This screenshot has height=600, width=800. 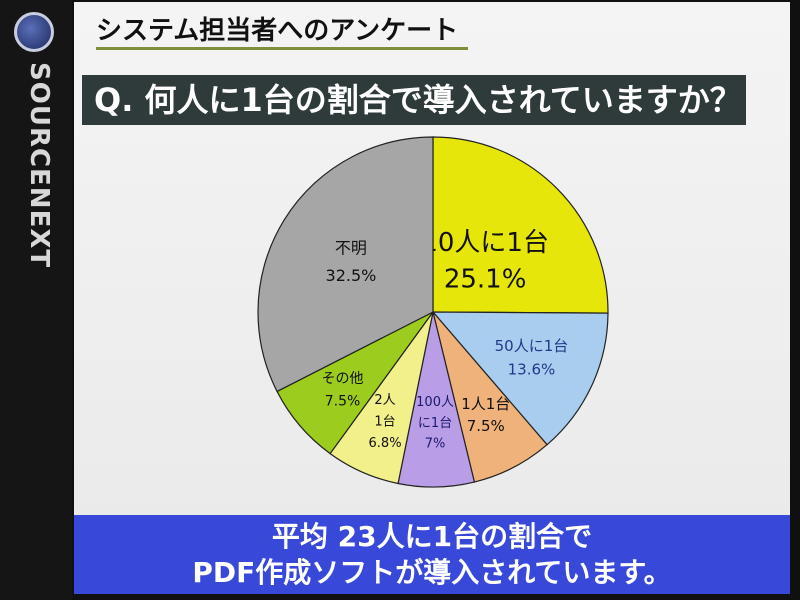 What do you see at coordinates (384, 421) in the screenshot?
I see `slice-category-label: 1台` at bounding box center [384, 421].